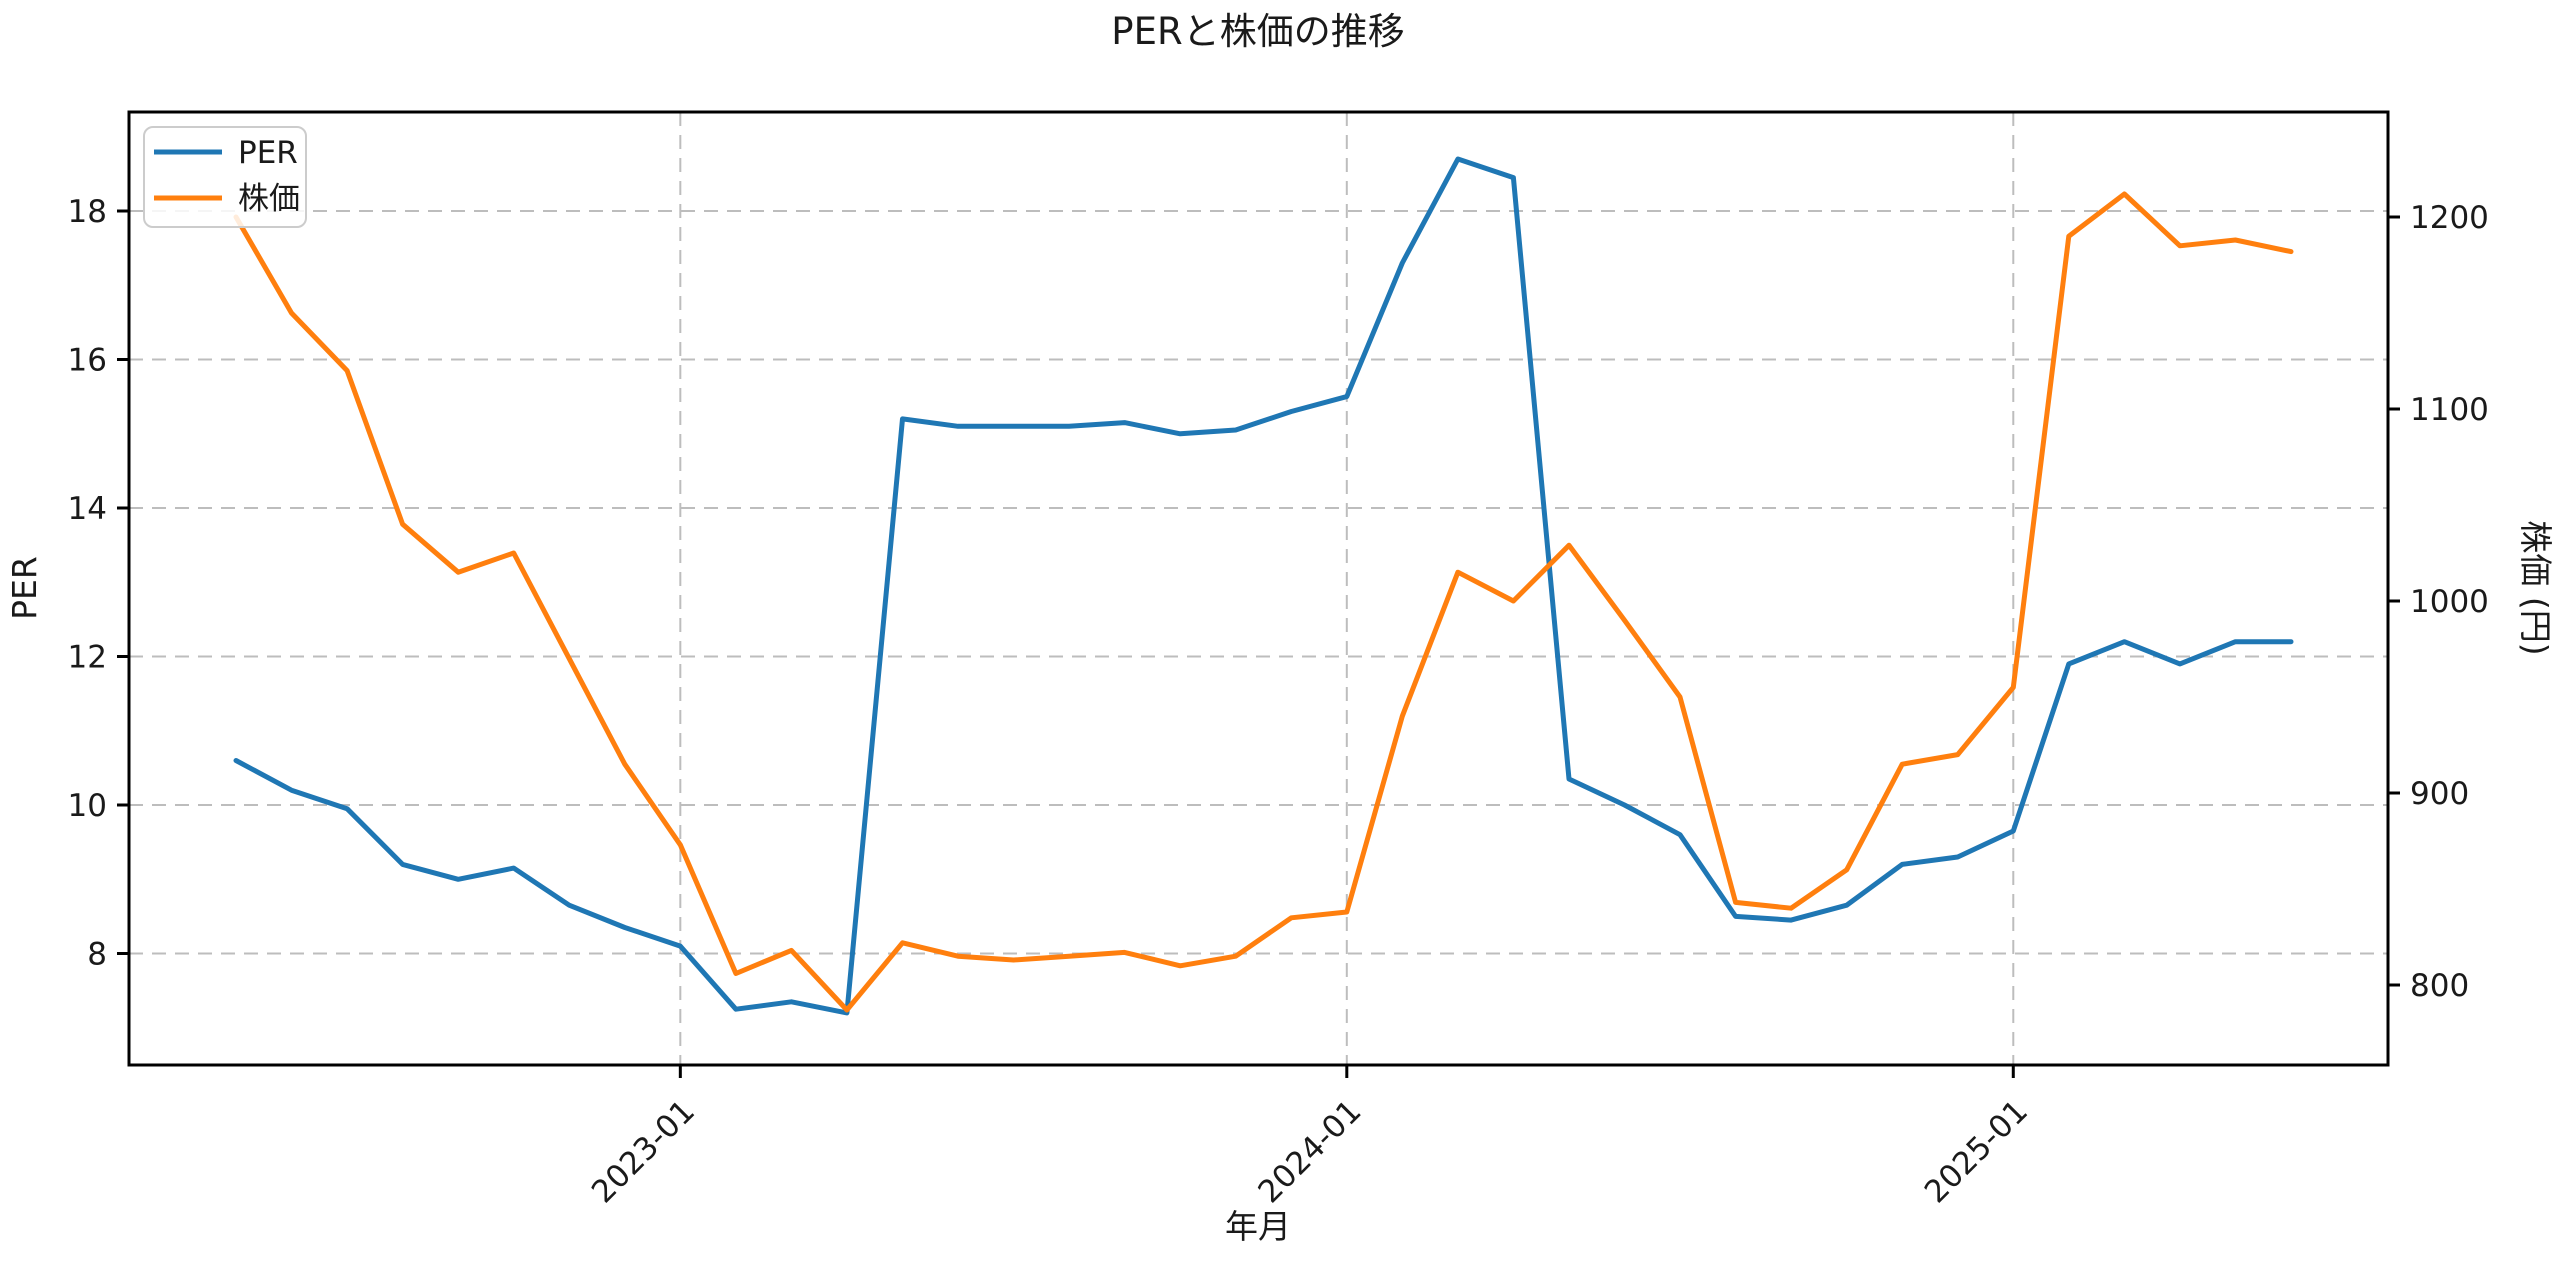 This screenshot has height=1269, width=2560. Describe the element at coordinates (2449, 602) in the screenshot. I see `y-right-tick-label: 1000` at that location.